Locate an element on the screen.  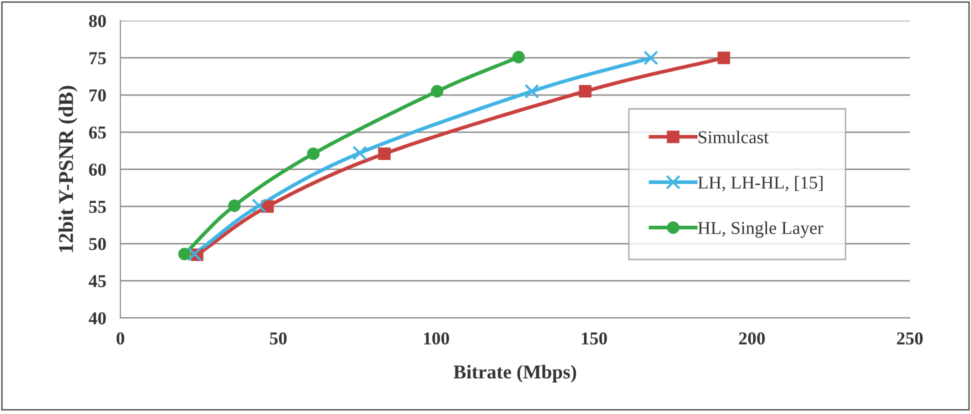
y-tick-label: 65 is located at coordinates (97, 132).